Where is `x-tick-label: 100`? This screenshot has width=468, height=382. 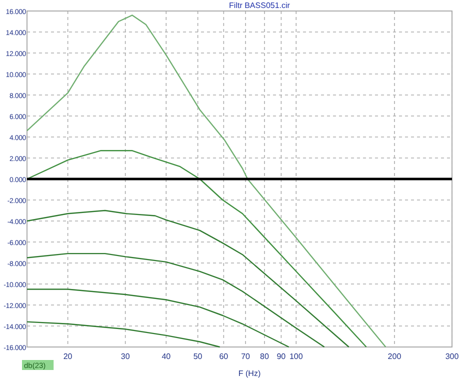
x-tick-label: 100 is located at coordinates (296, 356).